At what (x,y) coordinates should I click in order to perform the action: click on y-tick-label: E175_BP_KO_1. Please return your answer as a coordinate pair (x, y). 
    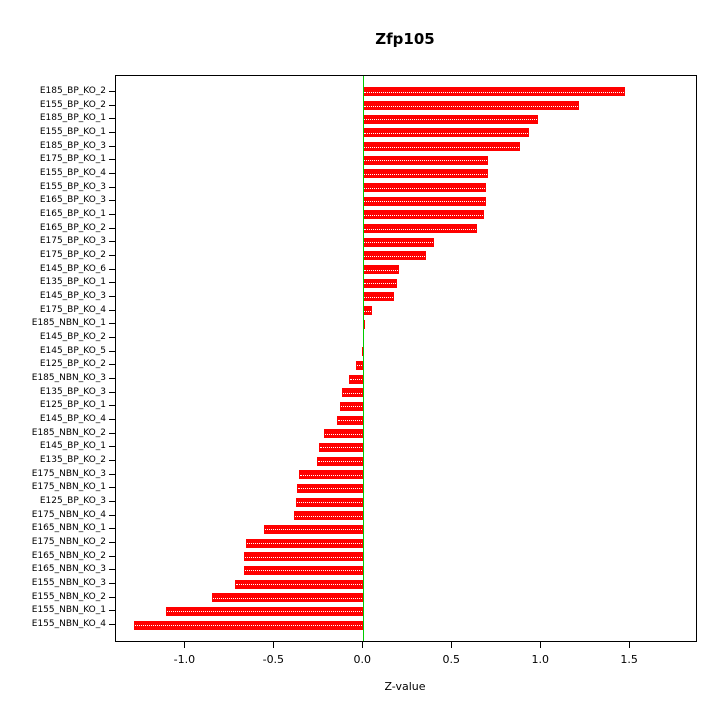
    Looking at the image, I should click on (72, 159).